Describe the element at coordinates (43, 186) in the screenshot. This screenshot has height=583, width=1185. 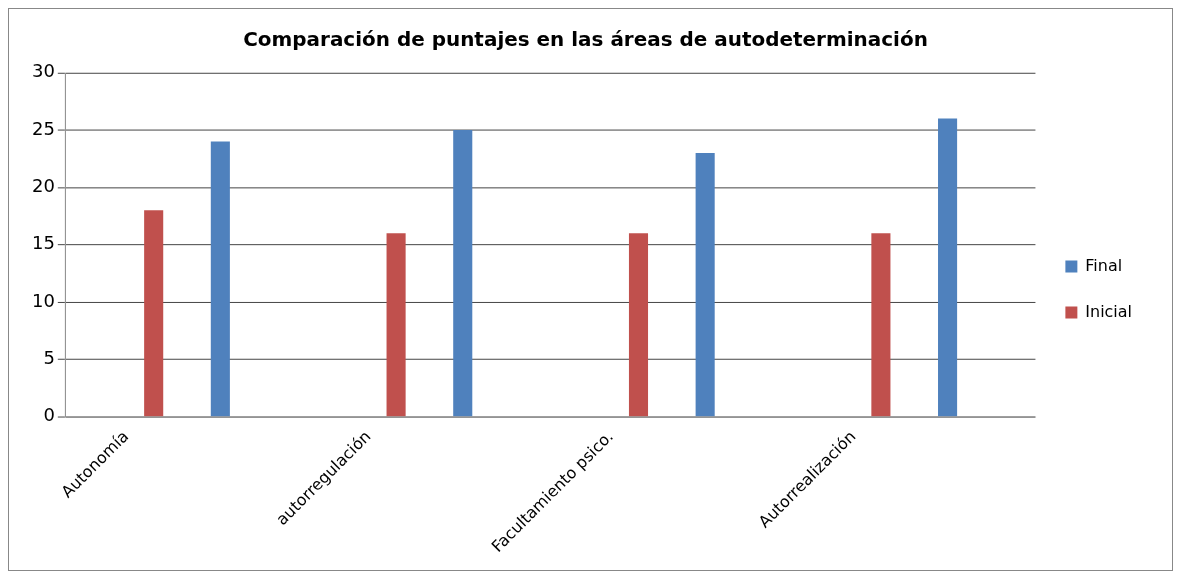
I see `y-tick-label: 20` at that location.